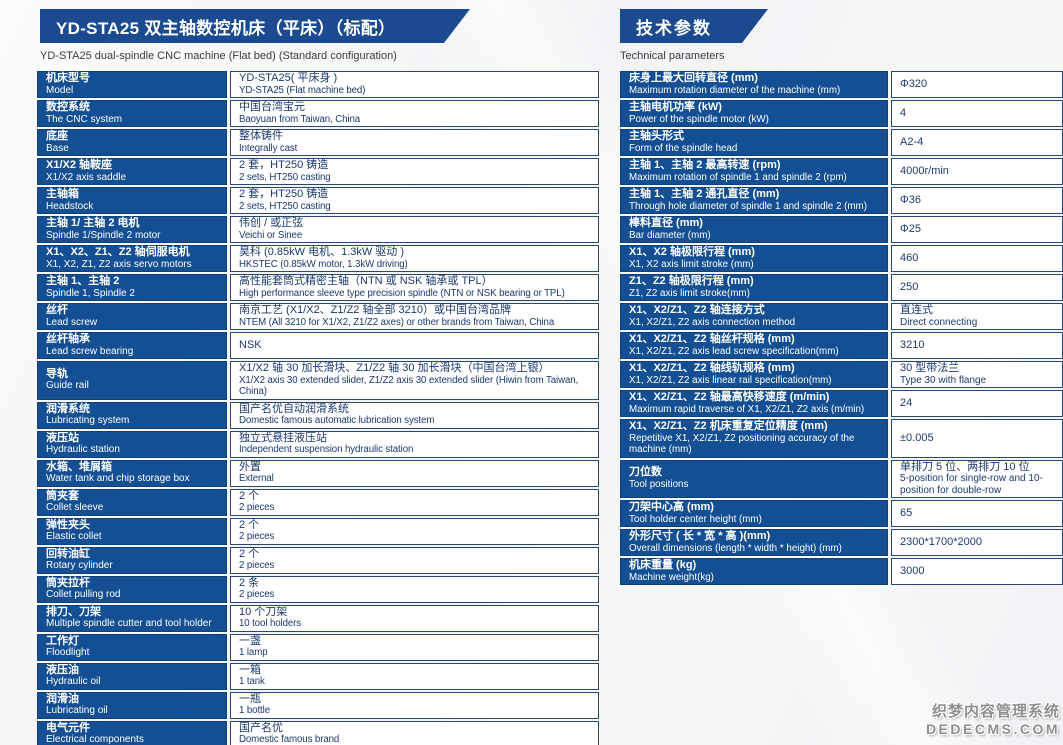  What do you see at coordinates (302, 90) in the screenshot?
I see `value-en-line: YD-STA25 (Flat machine bed)` at bounding box center [302, 90].